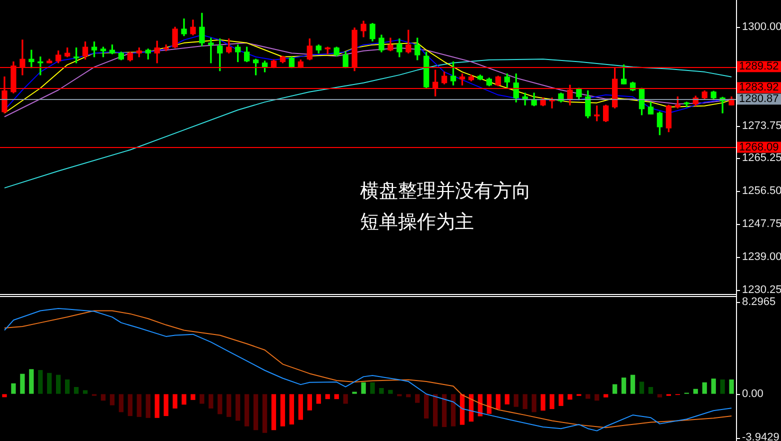  Describe the element at coordinates (759, 302) in the screenshot. I see `y-tick-label: 8.2965` at that location.